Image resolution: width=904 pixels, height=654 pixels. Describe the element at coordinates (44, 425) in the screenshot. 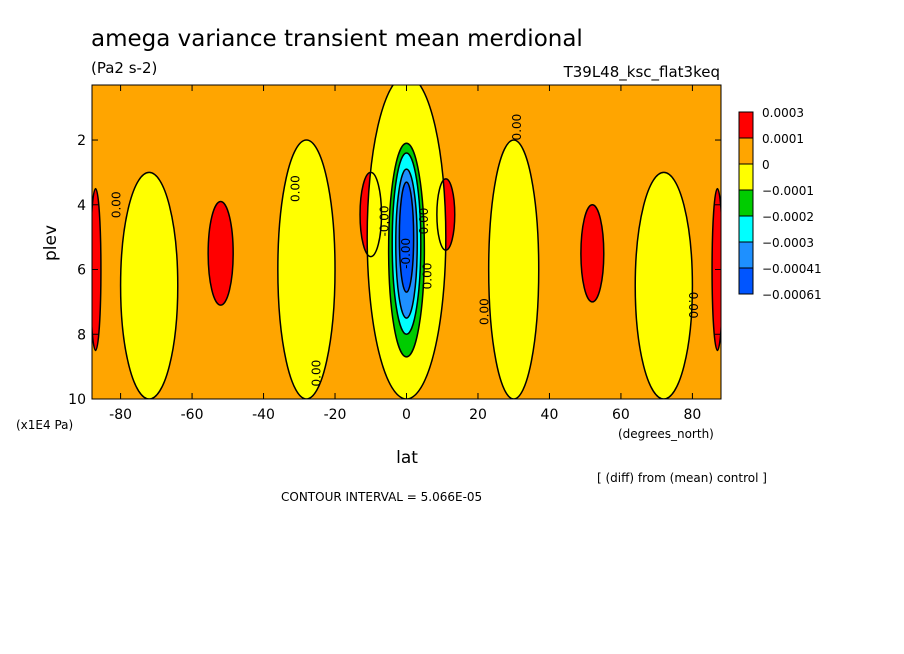

I see `y-unit-label: (x1E4 Pa)` at that location.